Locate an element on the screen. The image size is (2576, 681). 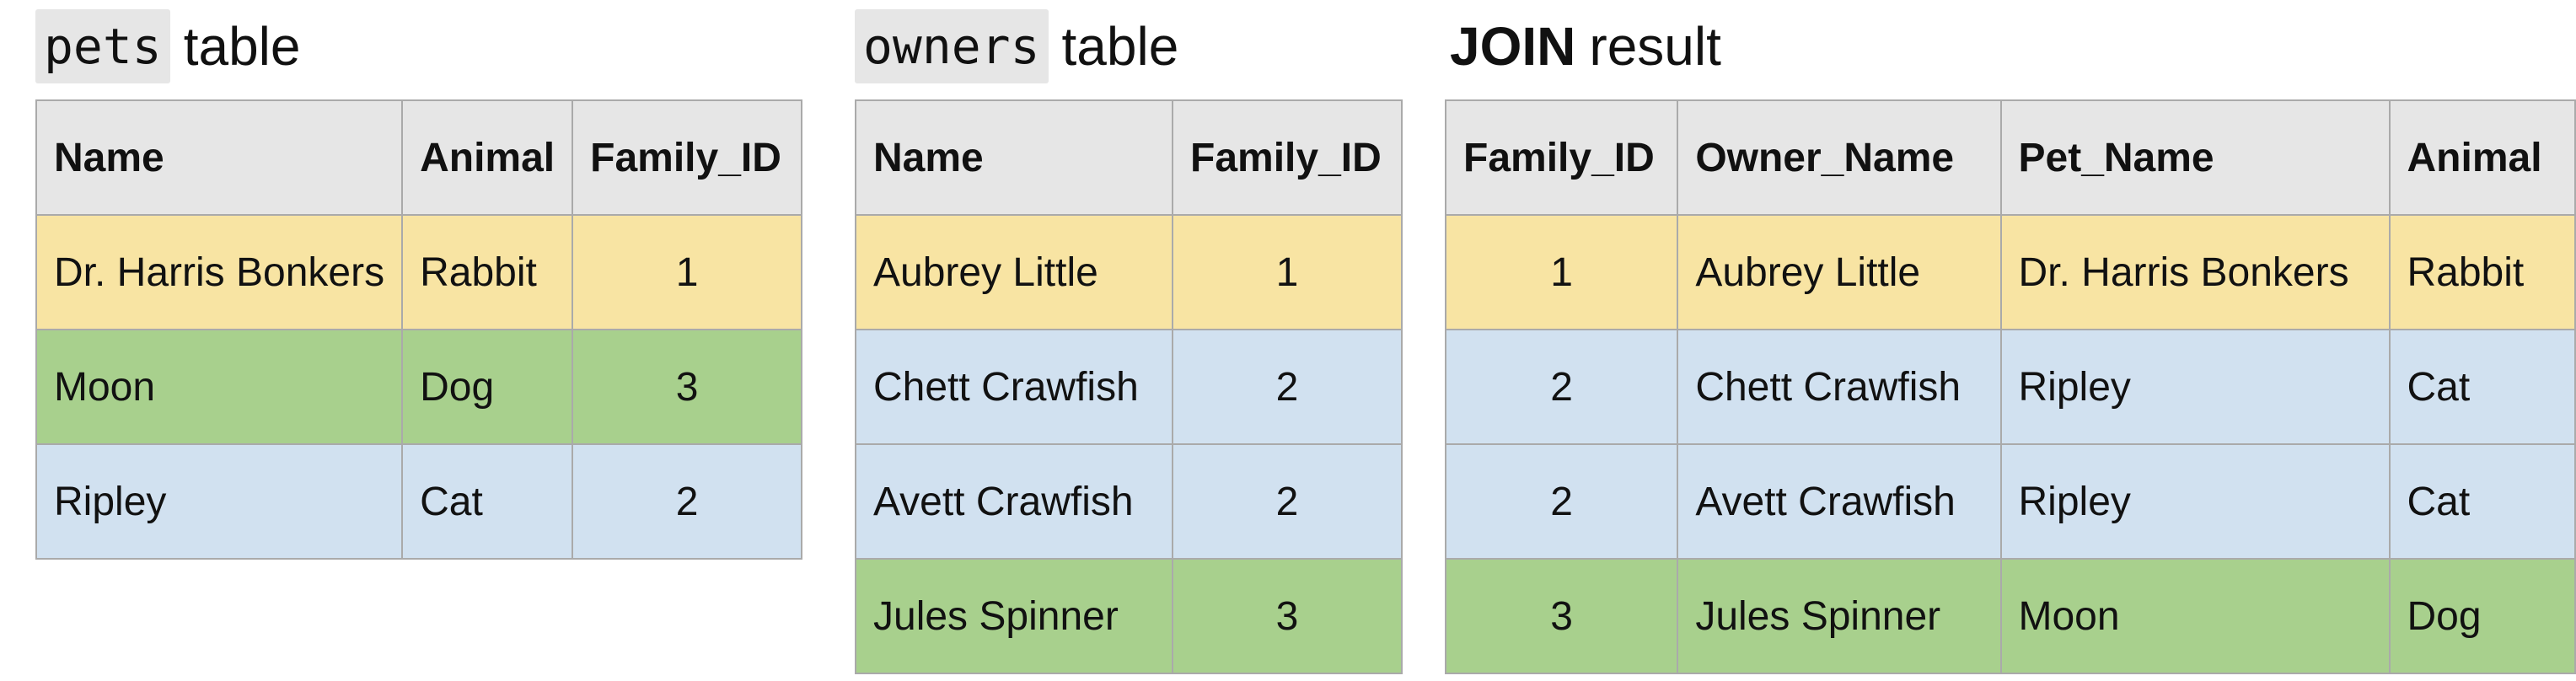
join-header-family-id: Family_ID is located at coordinates (1561, 157).